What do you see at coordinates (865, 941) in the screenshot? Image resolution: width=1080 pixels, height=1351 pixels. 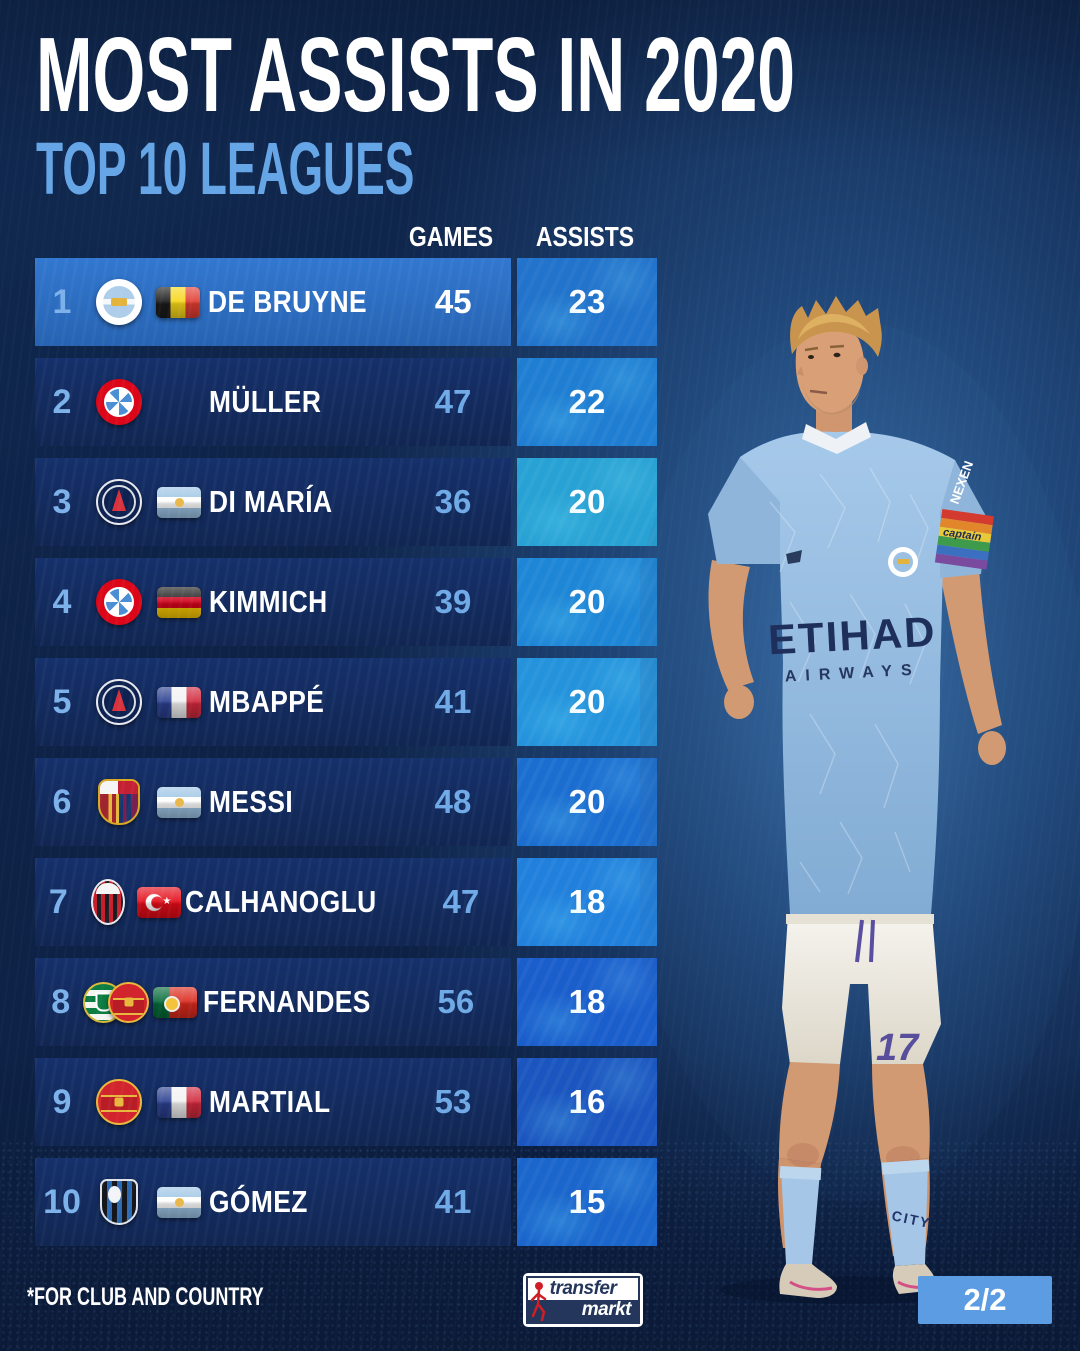 I see `shorts-drawstrings` at bounding box center [865, 941].